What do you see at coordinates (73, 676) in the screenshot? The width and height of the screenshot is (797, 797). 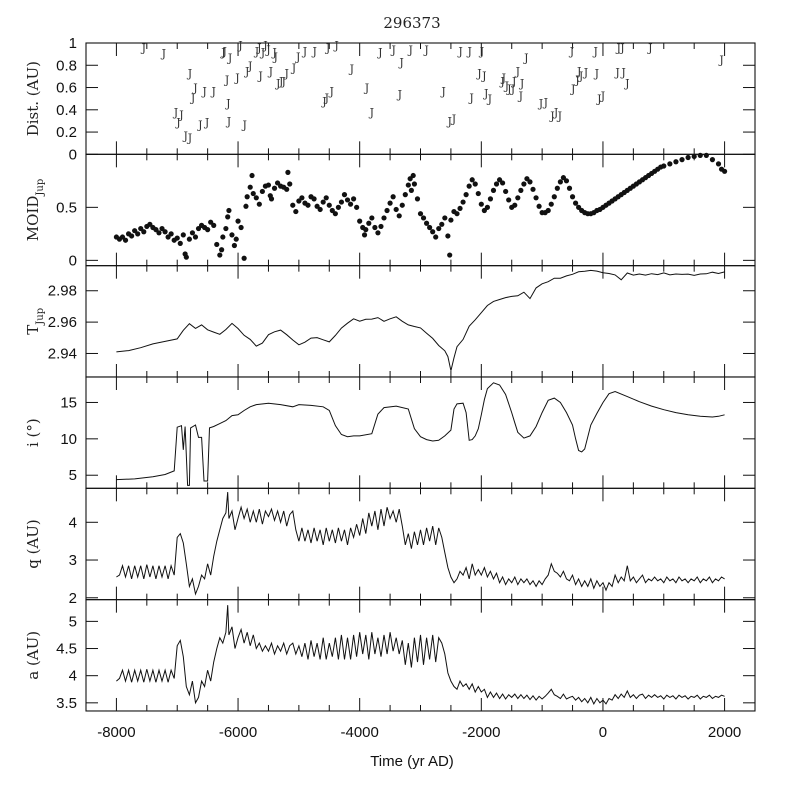 I see `a-ytick-label: 4` at bounding box center [73, 676].